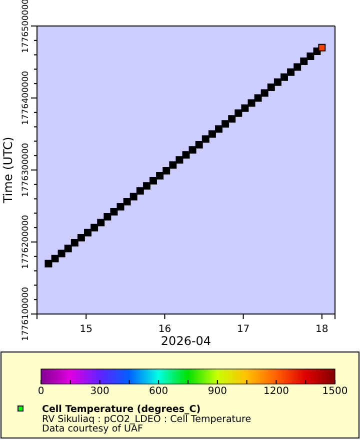 This screenshot has width=360, height=440. Describe the element at coordinates (276, 392) in the screenshot. I see `color-bar-label: 1200` at that location.